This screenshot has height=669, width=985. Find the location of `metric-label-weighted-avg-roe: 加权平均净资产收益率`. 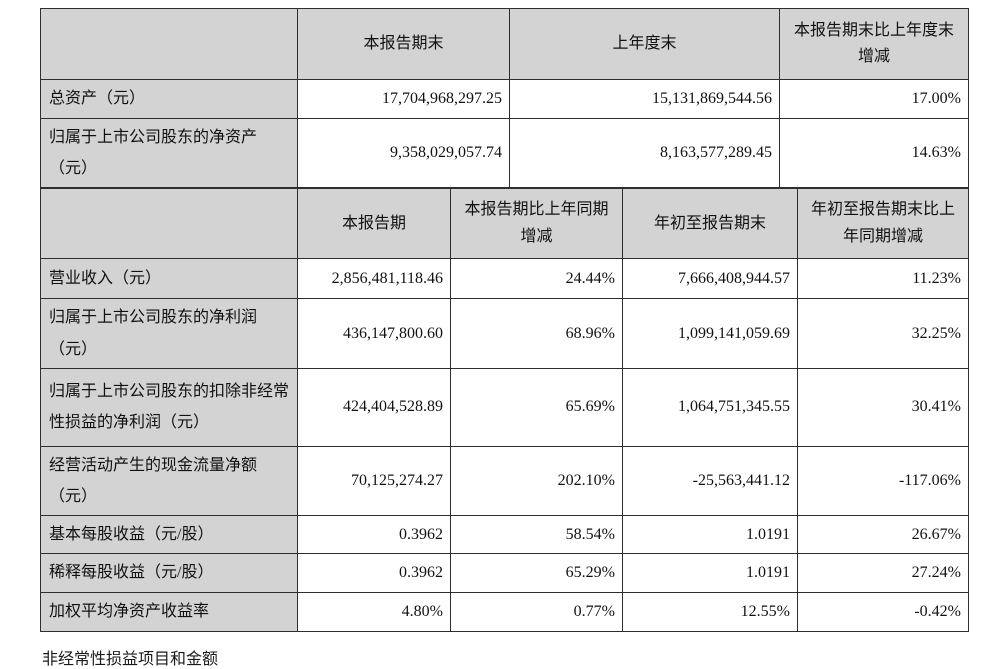

metric-label-weighted-avg-roe: 加权平均净资产收益率 is located at coordinates (169, 611).